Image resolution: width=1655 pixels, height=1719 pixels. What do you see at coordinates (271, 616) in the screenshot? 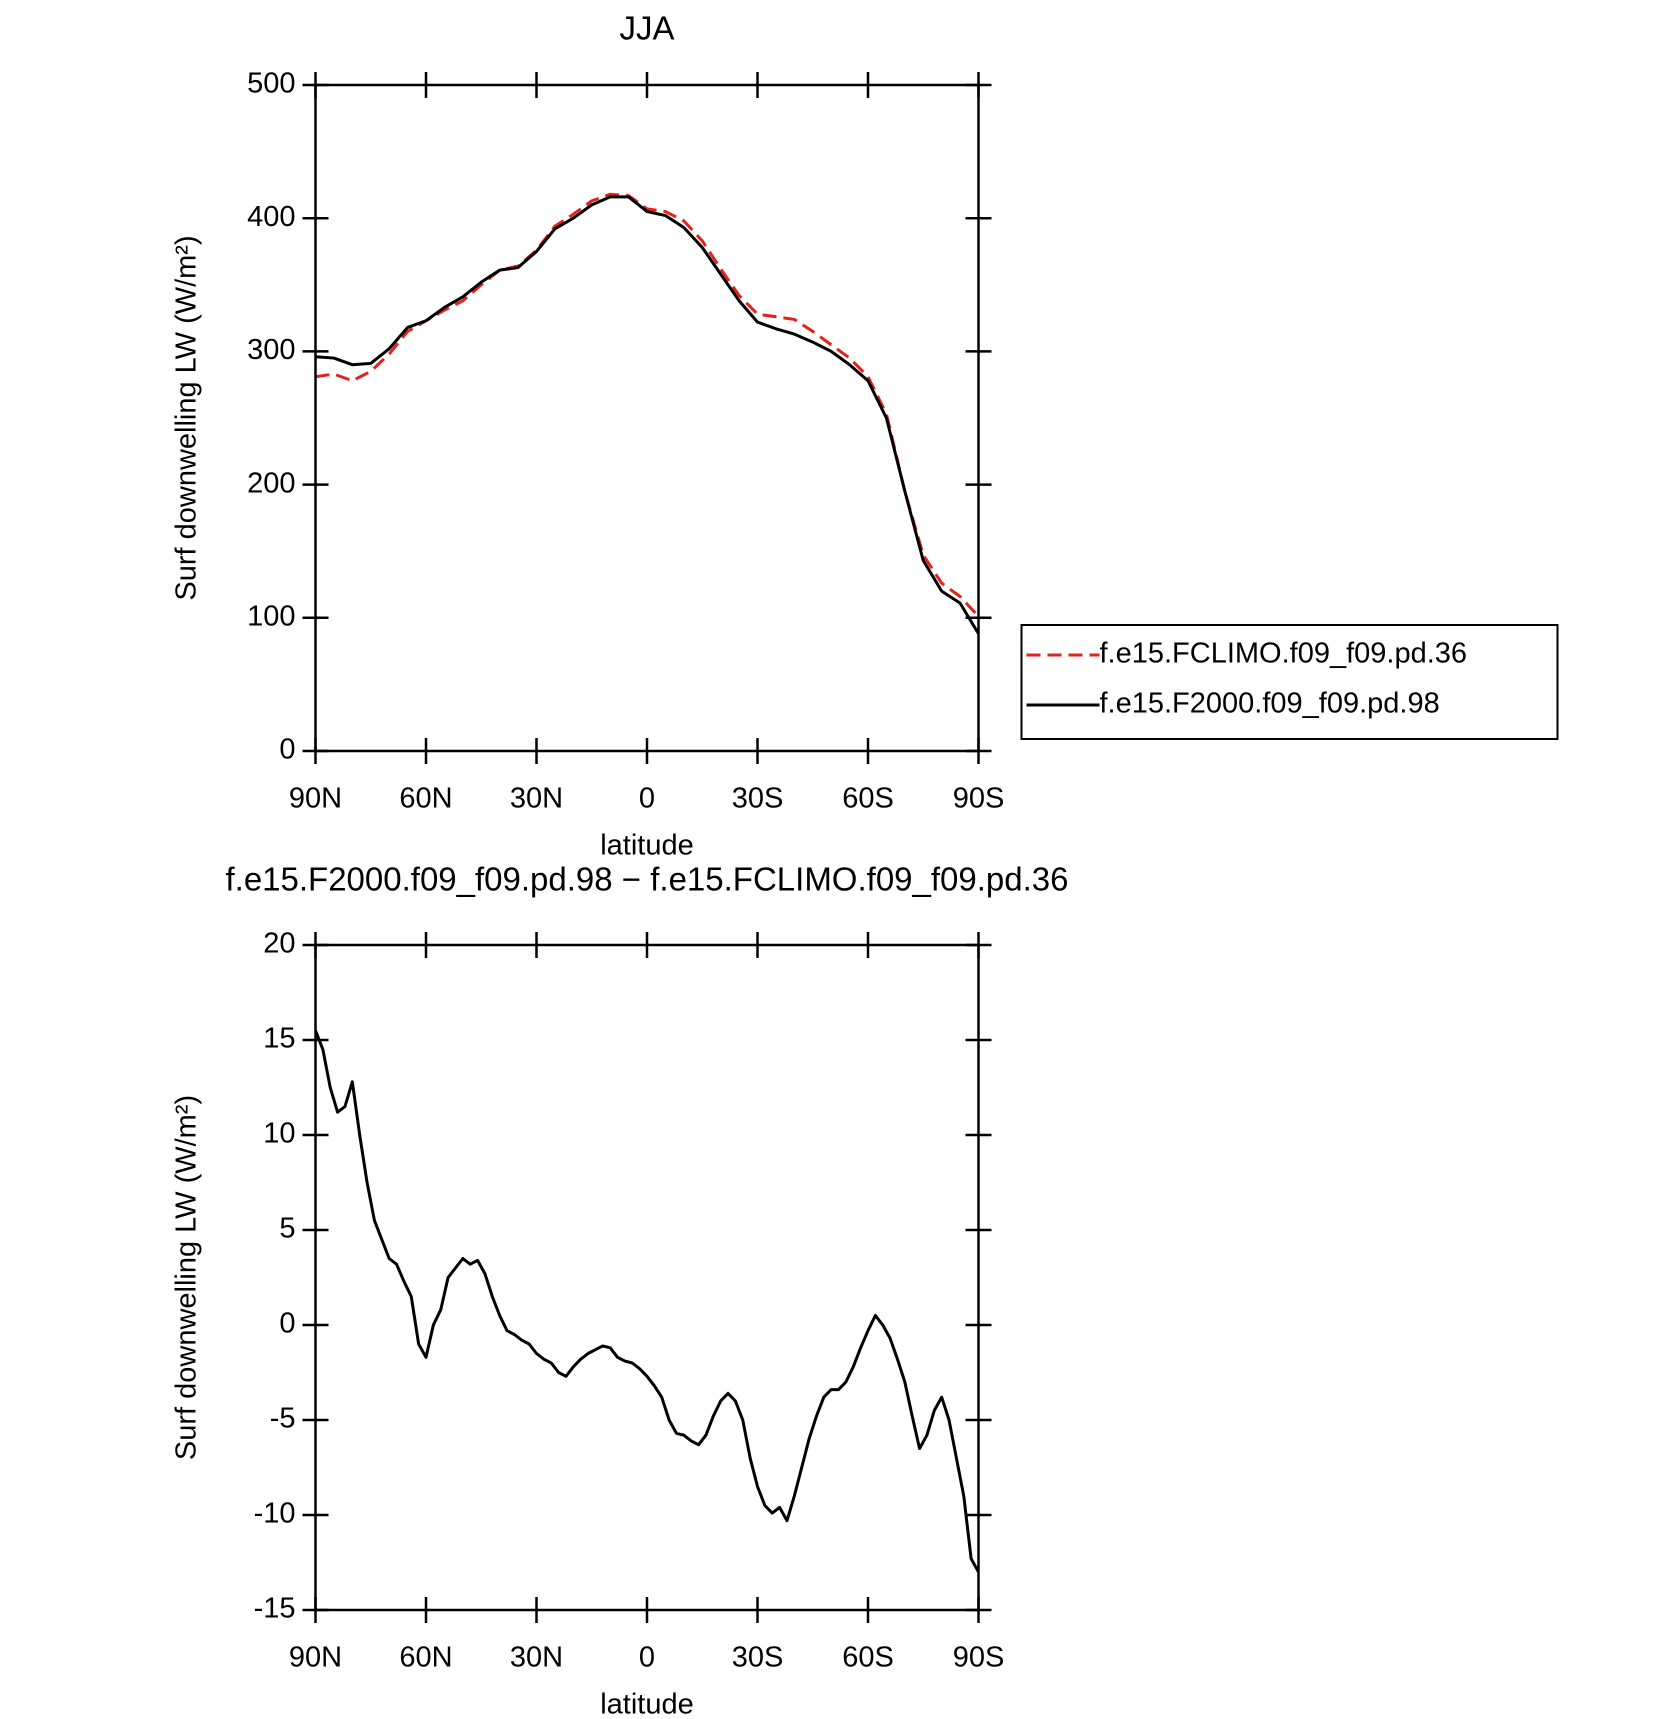
I see `y-tick-label: 100` at bounding box center [271, 616].